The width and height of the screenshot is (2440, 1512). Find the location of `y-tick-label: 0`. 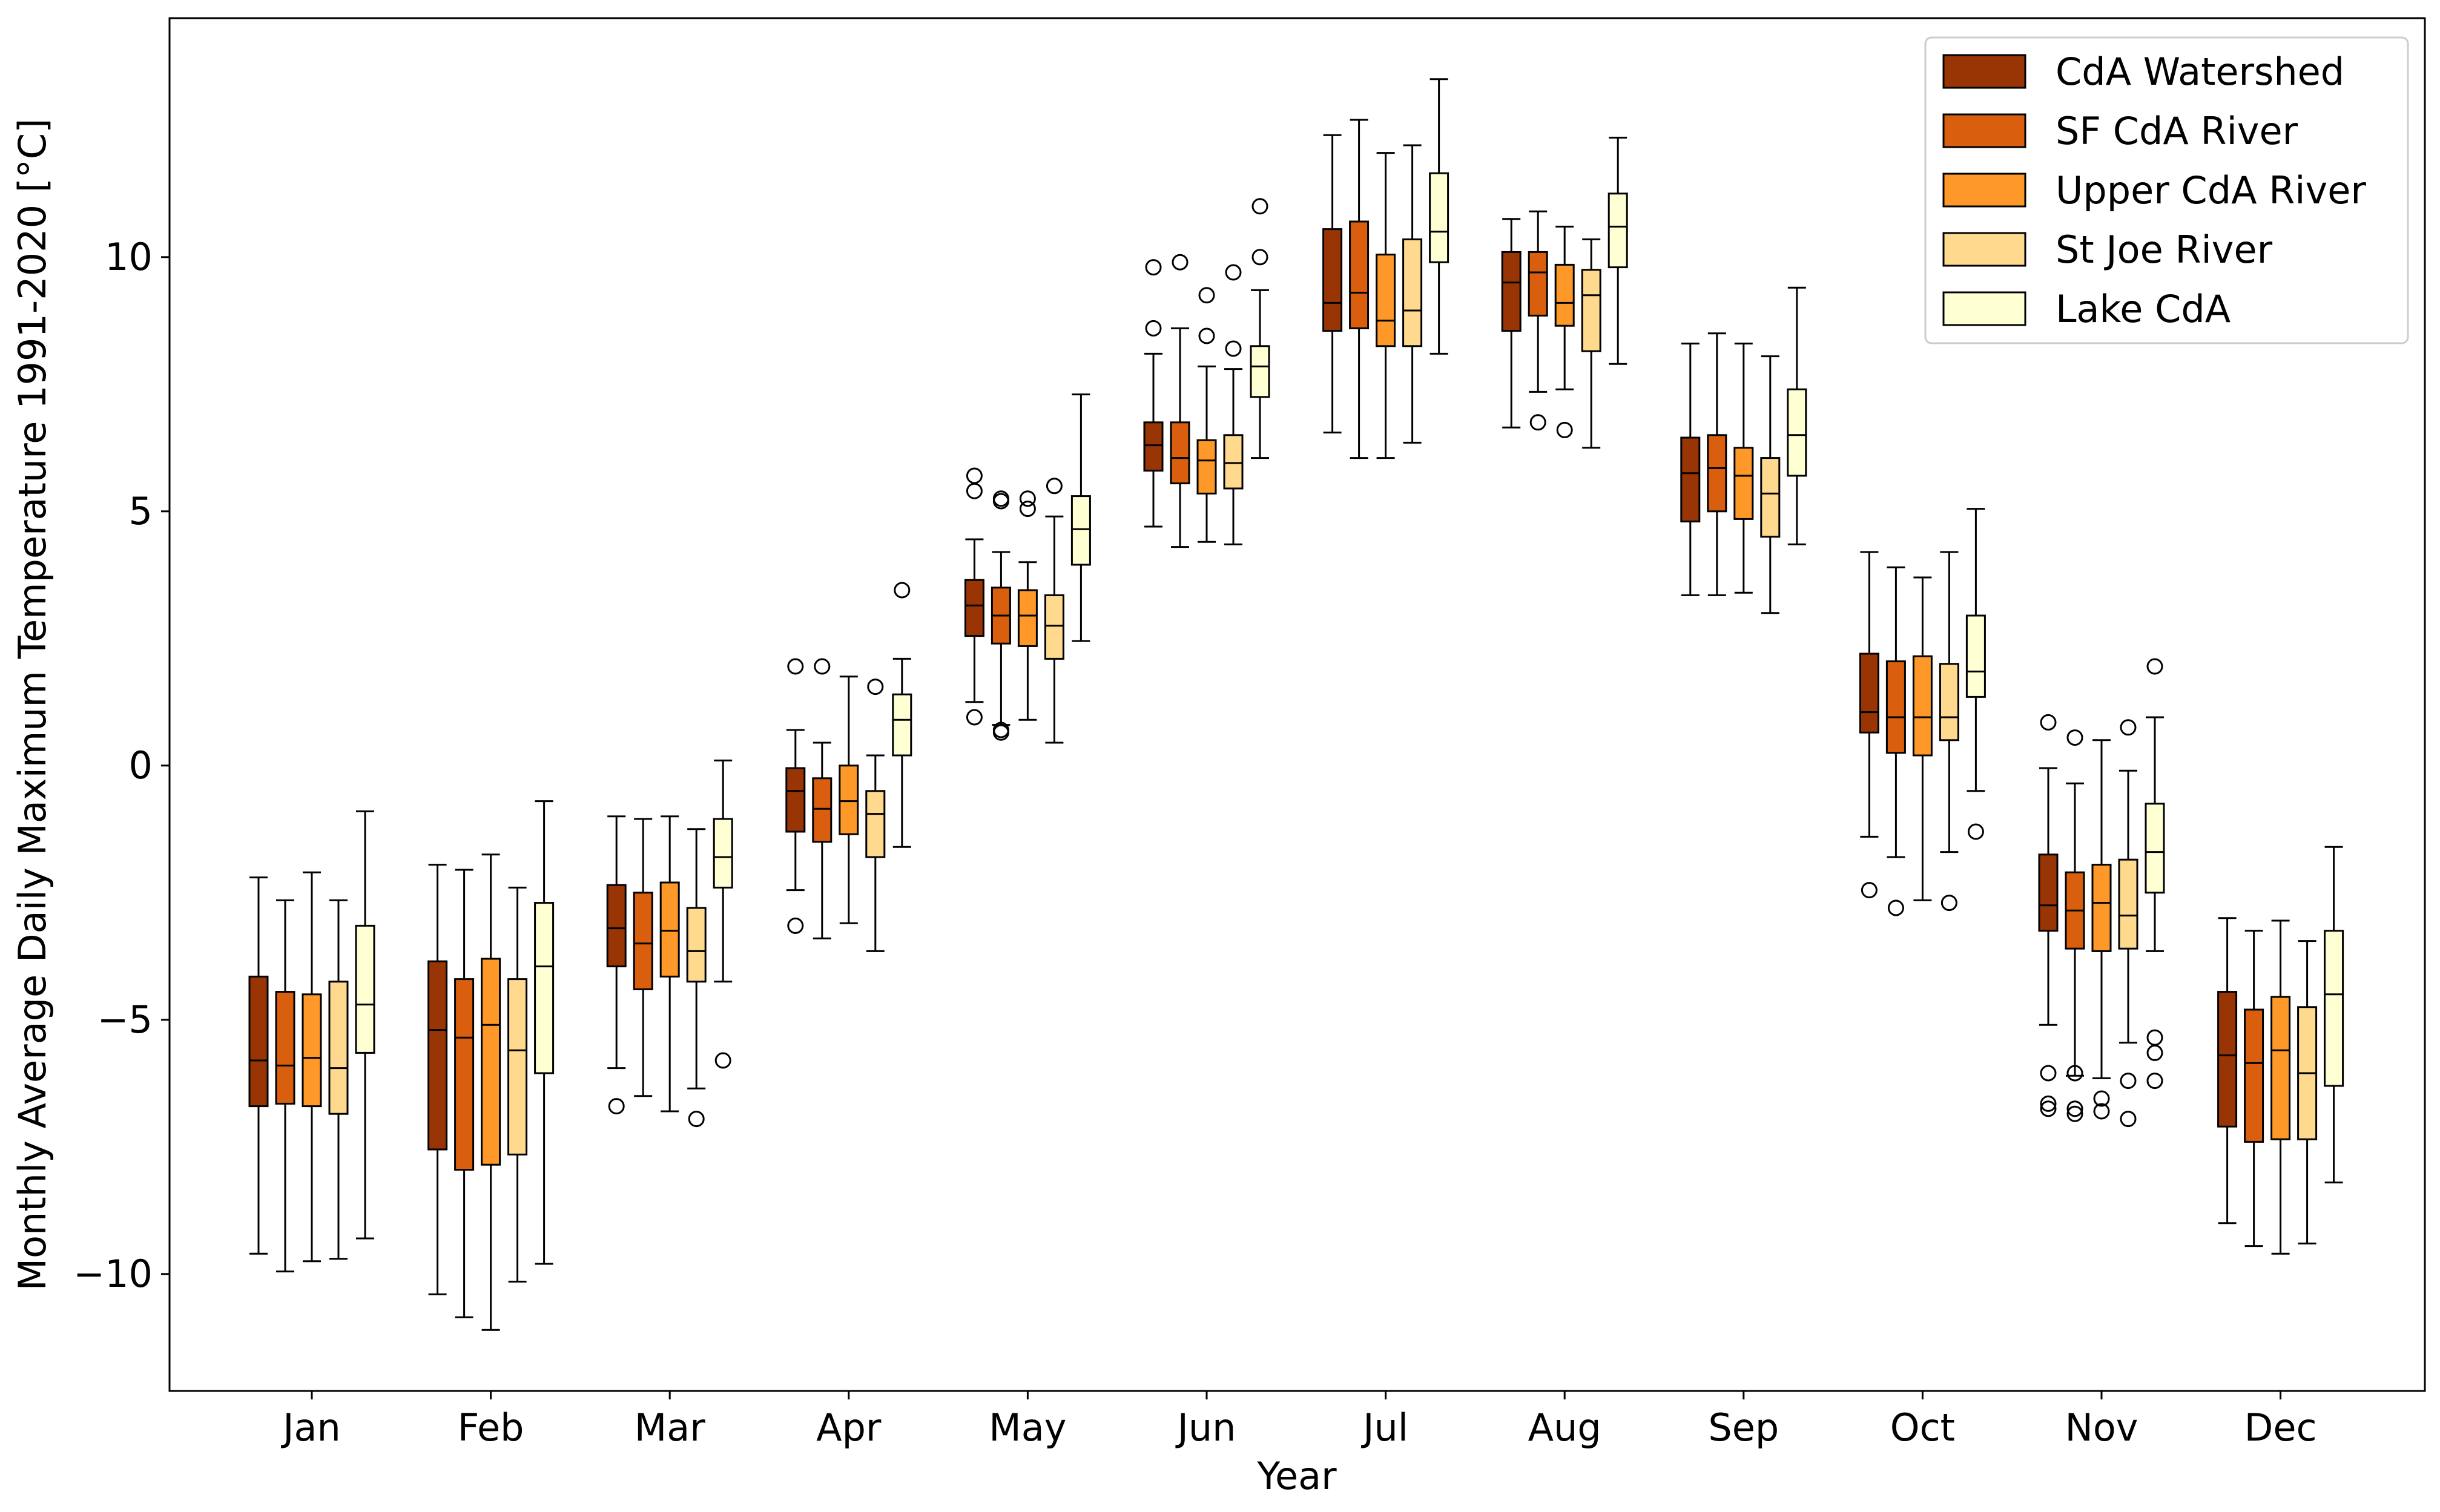

y-tick-label: 0 is located at coordinates (141, 765).